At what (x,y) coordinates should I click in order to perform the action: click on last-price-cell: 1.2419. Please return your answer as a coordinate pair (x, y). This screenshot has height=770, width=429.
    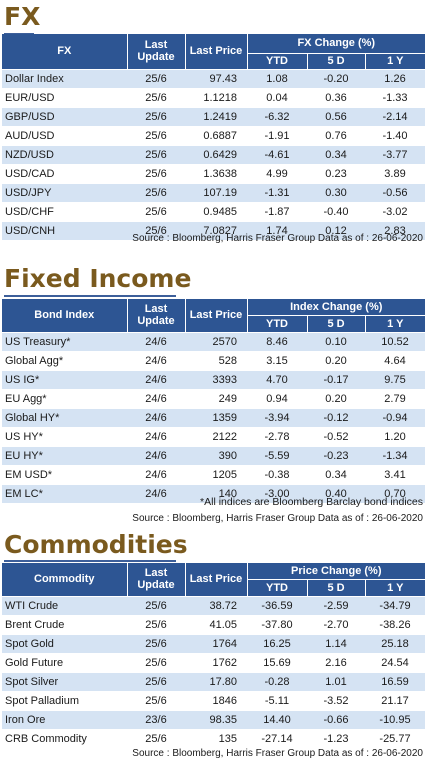
    Looking at the image, I should click on (216, 117).